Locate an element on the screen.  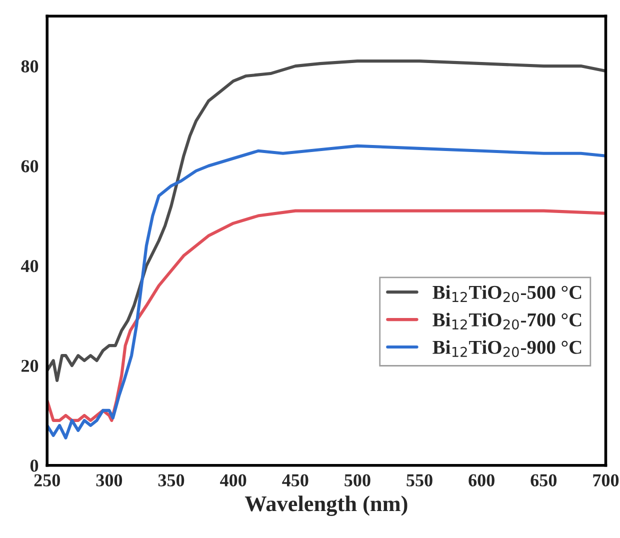
x-axis-title: Wavelength (nm) is located at coordinates (326, 506).